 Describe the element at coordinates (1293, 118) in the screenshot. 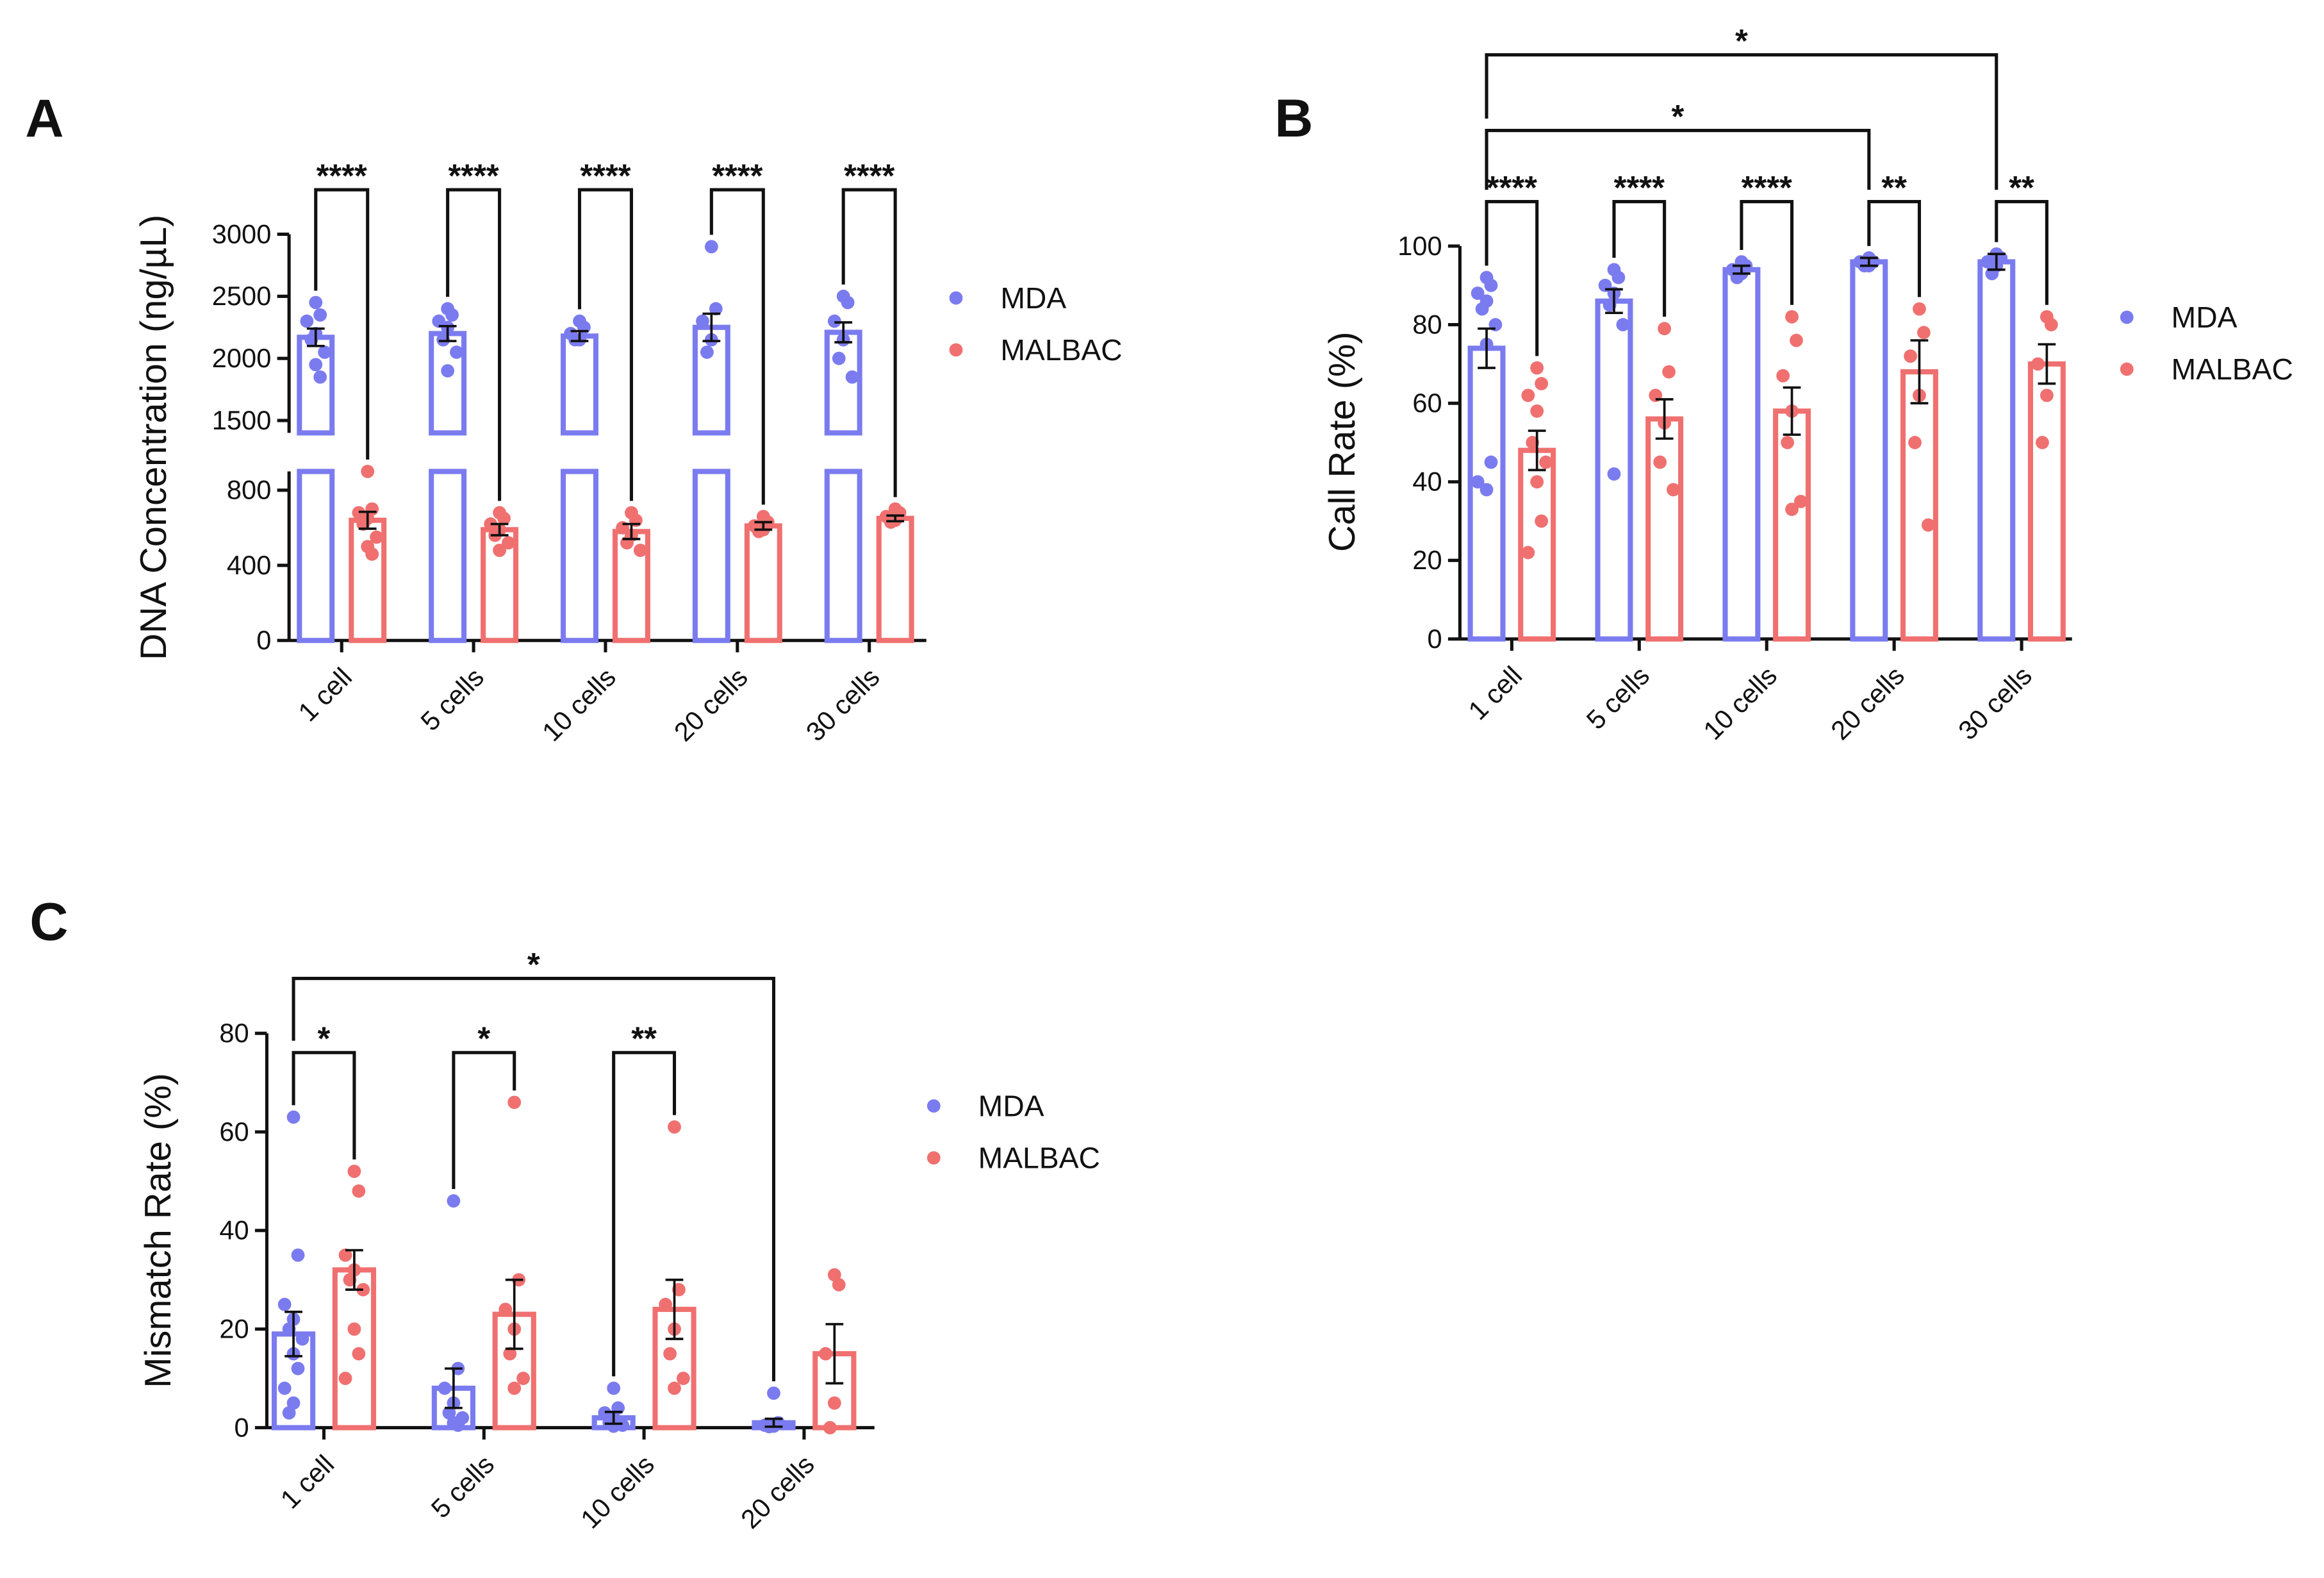

I see `panel-title: B` at that location.